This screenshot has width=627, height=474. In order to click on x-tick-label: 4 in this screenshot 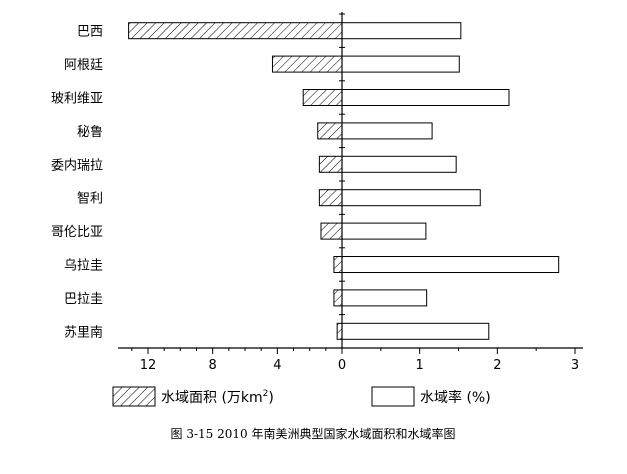, I will do `click(277, 365)`.